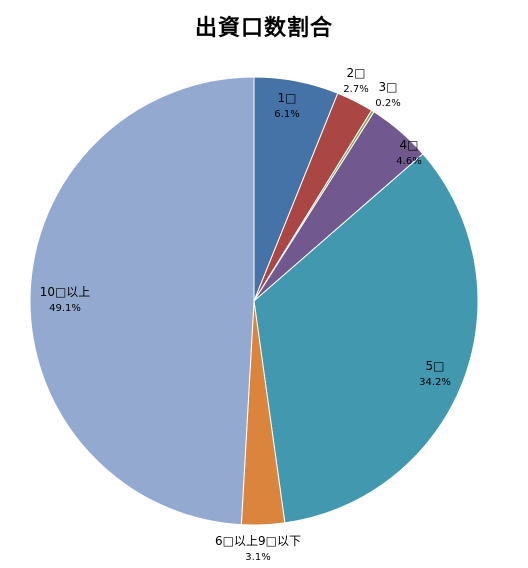  Describe the element at coordinates (356, 73) in the screenshot. I see `slice-label-name-2: 2□` at that location.